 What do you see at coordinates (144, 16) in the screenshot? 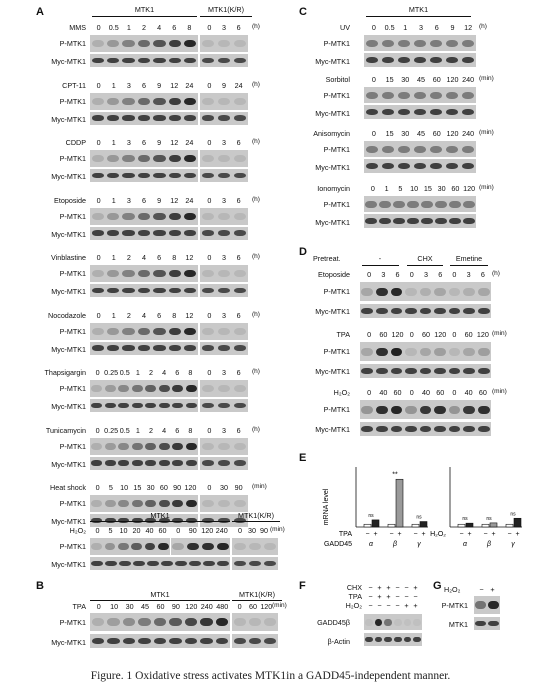
I see `header-line` at bounding box center [144, 16].